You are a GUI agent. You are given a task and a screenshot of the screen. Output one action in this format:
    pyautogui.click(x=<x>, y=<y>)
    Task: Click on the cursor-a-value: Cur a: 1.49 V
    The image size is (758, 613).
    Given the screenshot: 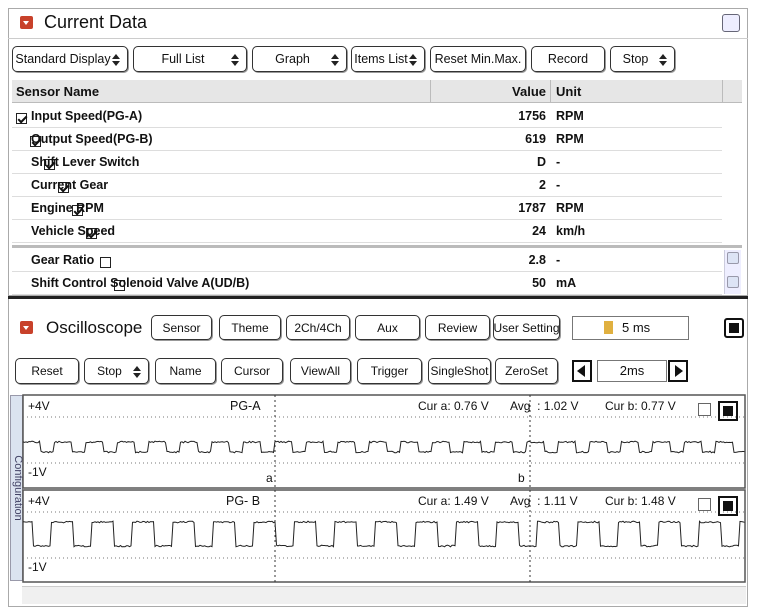 What is the action you would take?
    pyautogui.click(x=453, y=501)
    